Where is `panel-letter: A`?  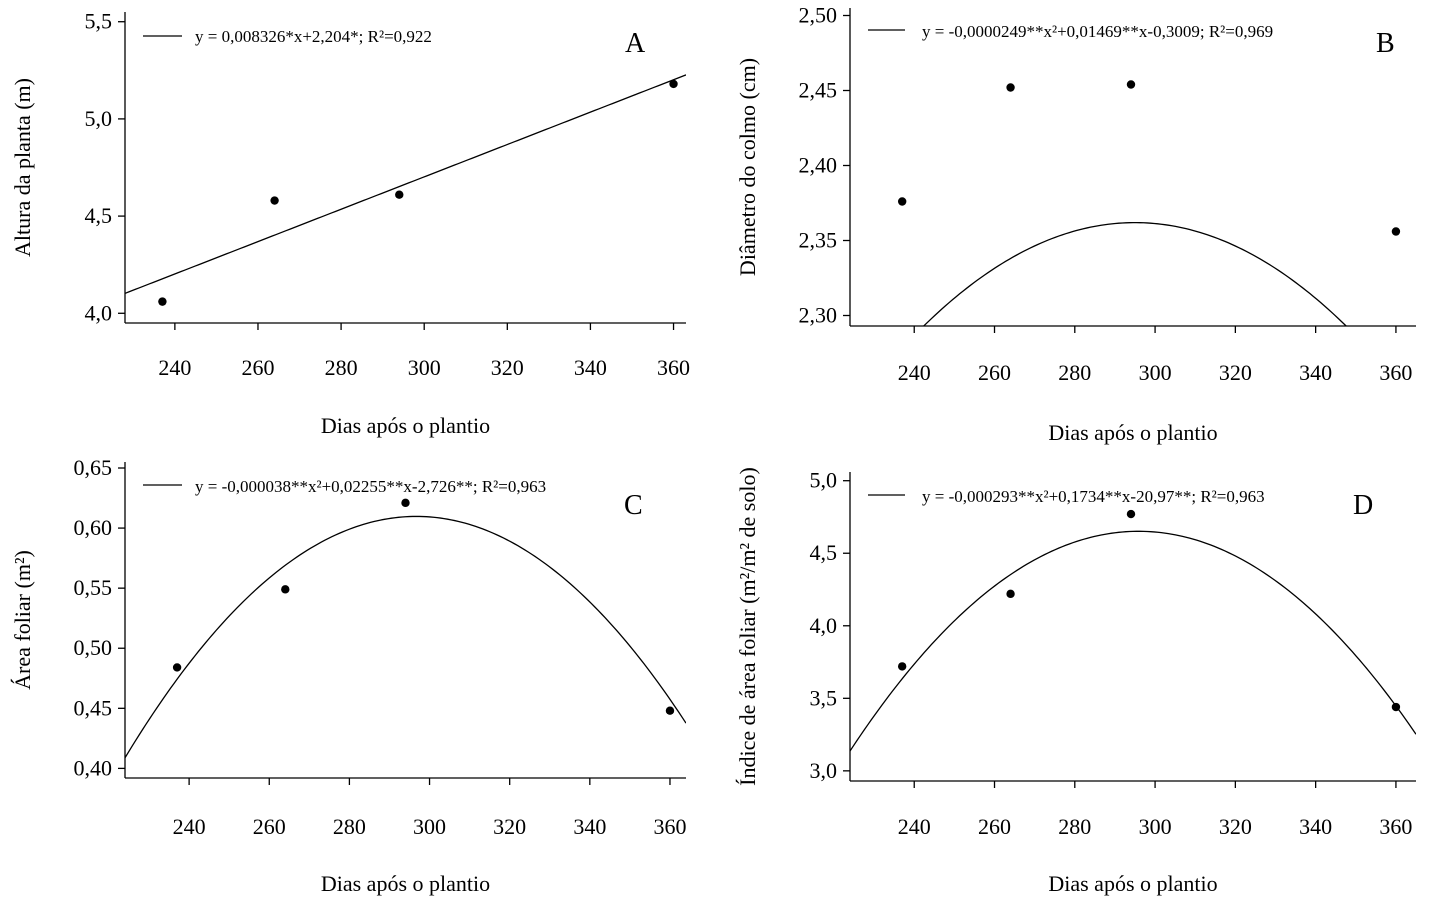
panel-letter: A is located at coordinates (635, 43).